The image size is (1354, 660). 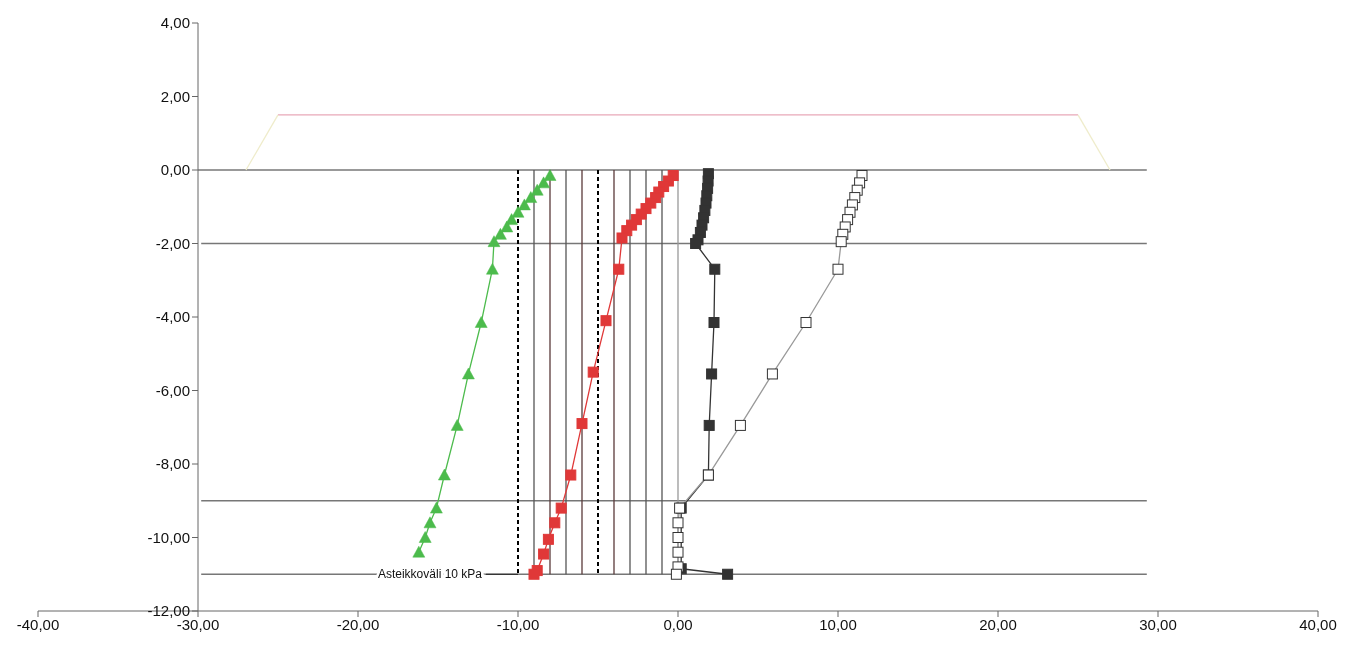 What do you see at coordinates (998, 624) in the screenshot?
I see `x-tick-label: 20,00` at bounding box center [998, 624].